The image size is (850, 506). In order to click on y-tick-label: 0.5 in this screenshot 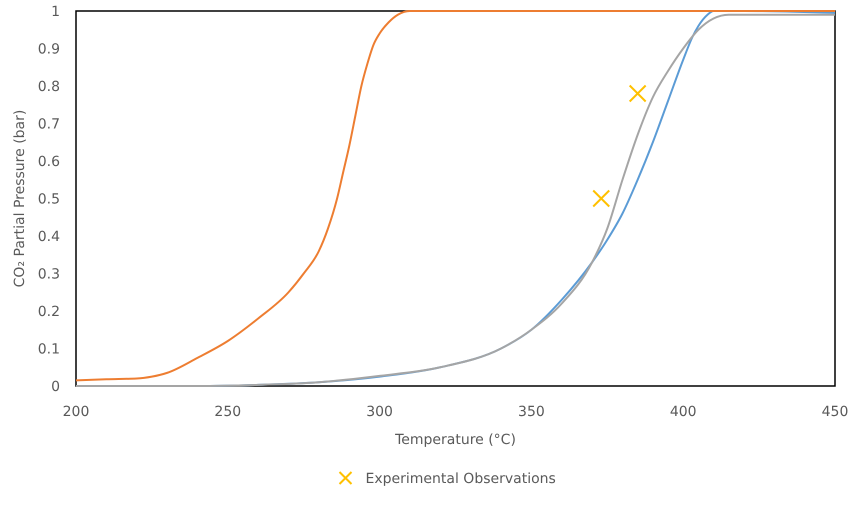, I will do `click(49, 200)`.